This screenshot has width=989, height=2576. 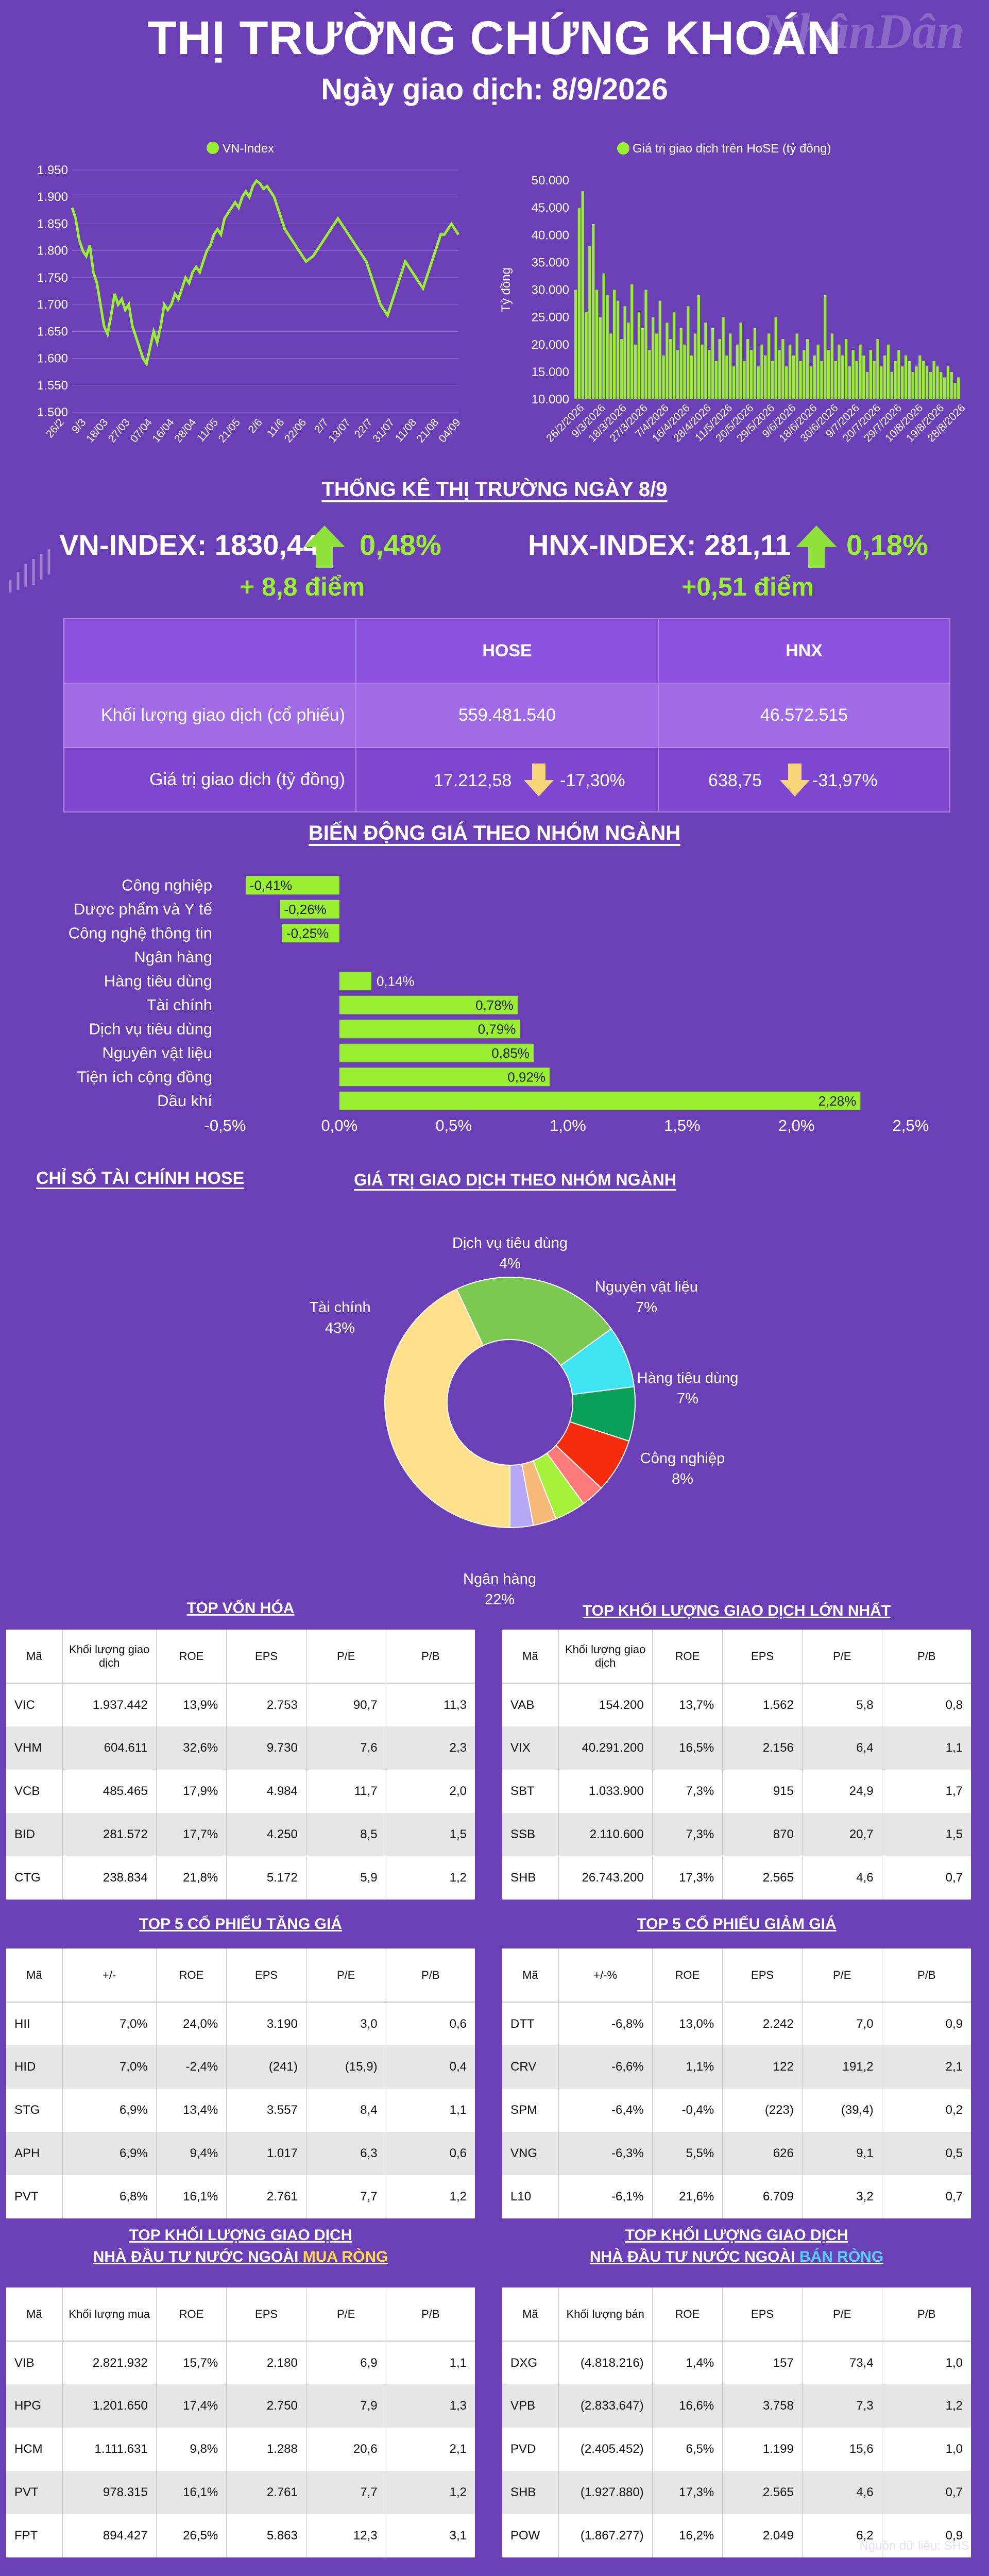 What do you see at coordinates (842, 2110) in the screenshot?
I see `table-cell: (39,4)` at bounding box center [842, 2110].